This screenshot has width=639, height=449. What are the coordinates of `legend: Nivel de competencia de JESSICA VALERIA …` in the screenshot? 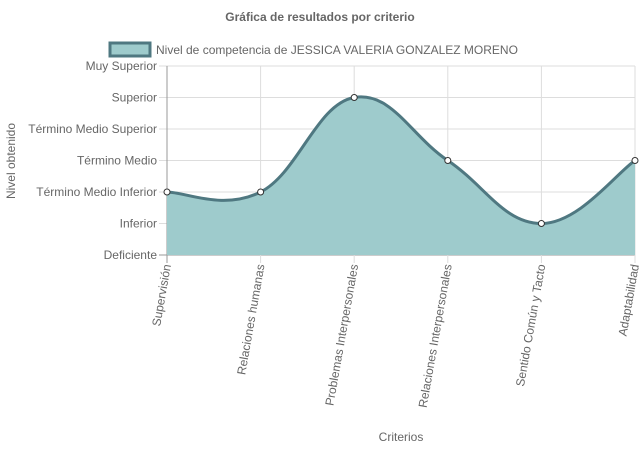 It's located at (313, 49).